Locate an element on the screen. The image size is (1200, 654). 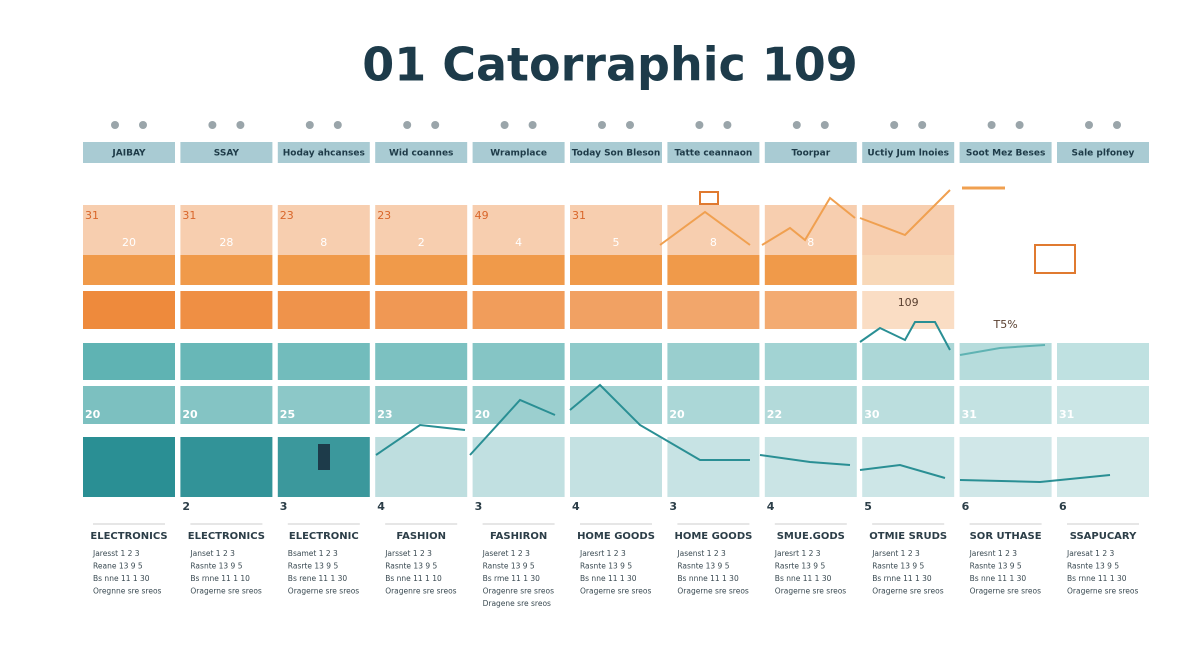
bottom-value: 6 is located at coordinates (966, 506).